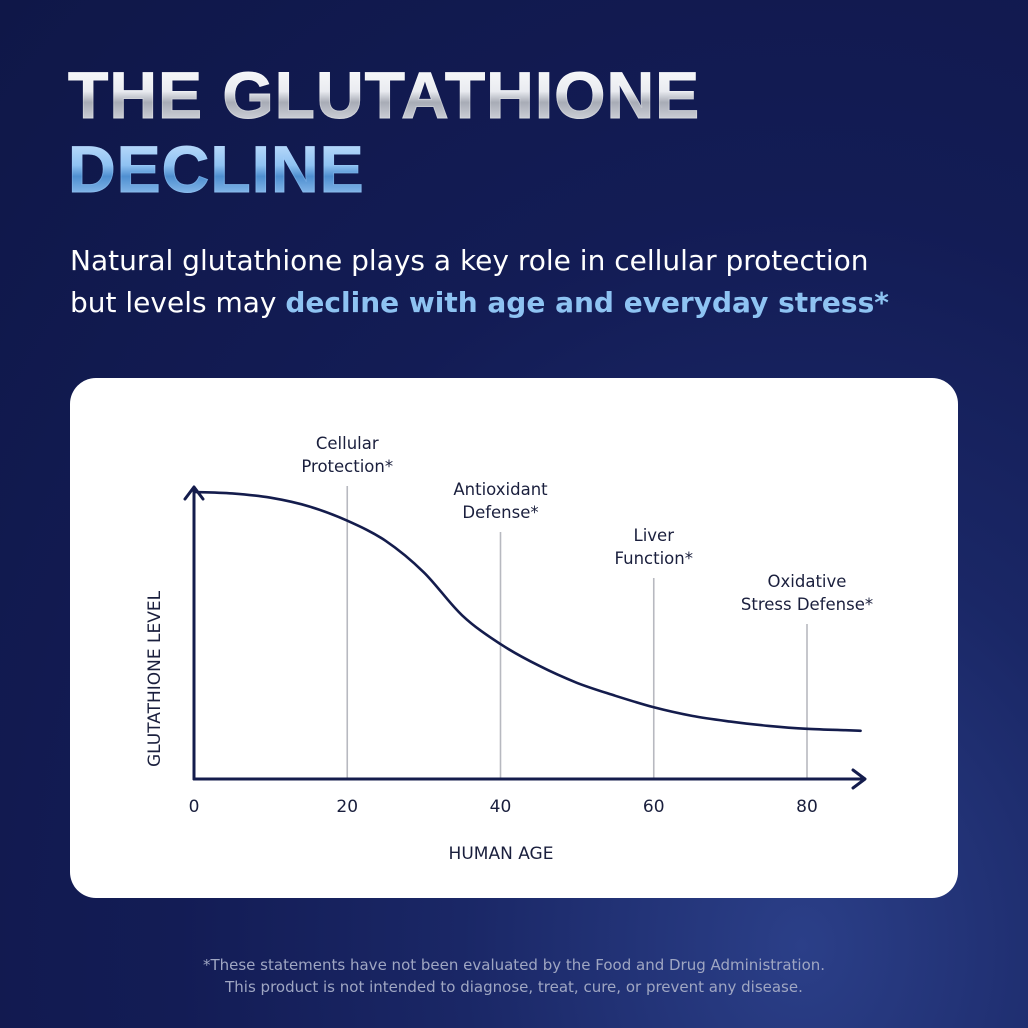 The image size is (1028, 1028). What do you see at coordinates (807, 604) in the screenshot?
I see `annotation-label-80-1: Stress Defense*` at bounding box center [807, 604].